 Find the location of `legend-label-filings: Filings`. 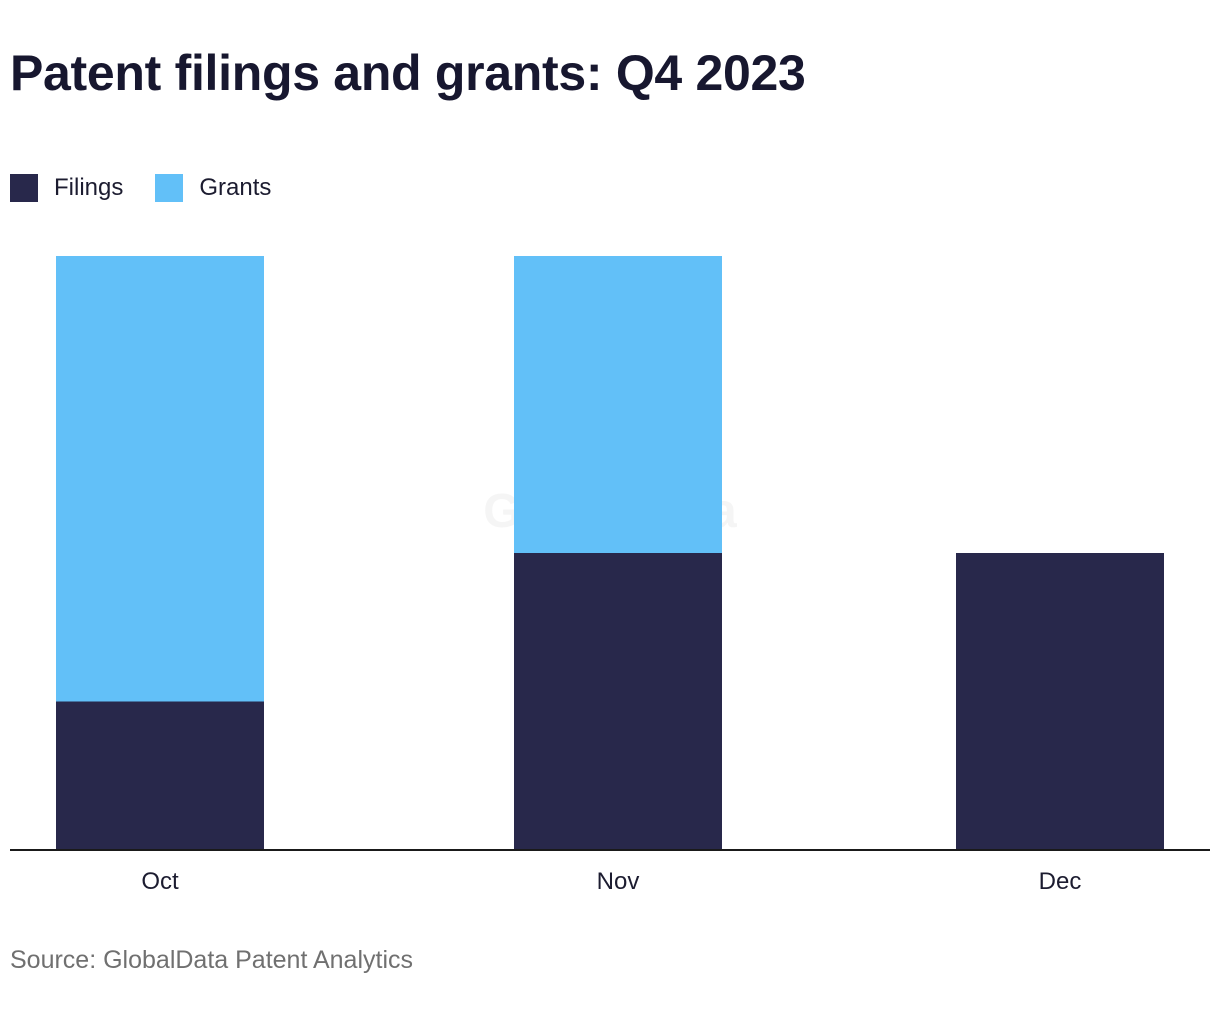

legend-label-filings: Filings is located at coordinates (89, 187).